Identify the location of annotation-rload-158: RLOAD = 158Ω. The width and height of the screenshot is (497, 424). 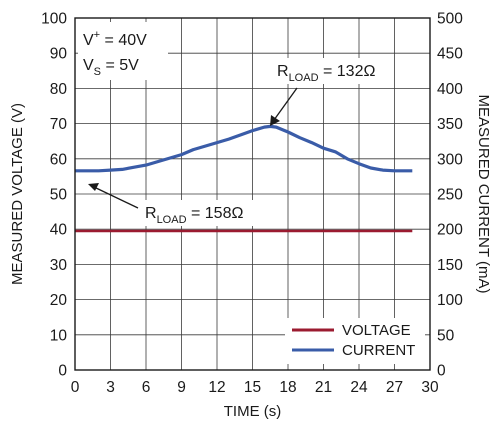
(194, 215).